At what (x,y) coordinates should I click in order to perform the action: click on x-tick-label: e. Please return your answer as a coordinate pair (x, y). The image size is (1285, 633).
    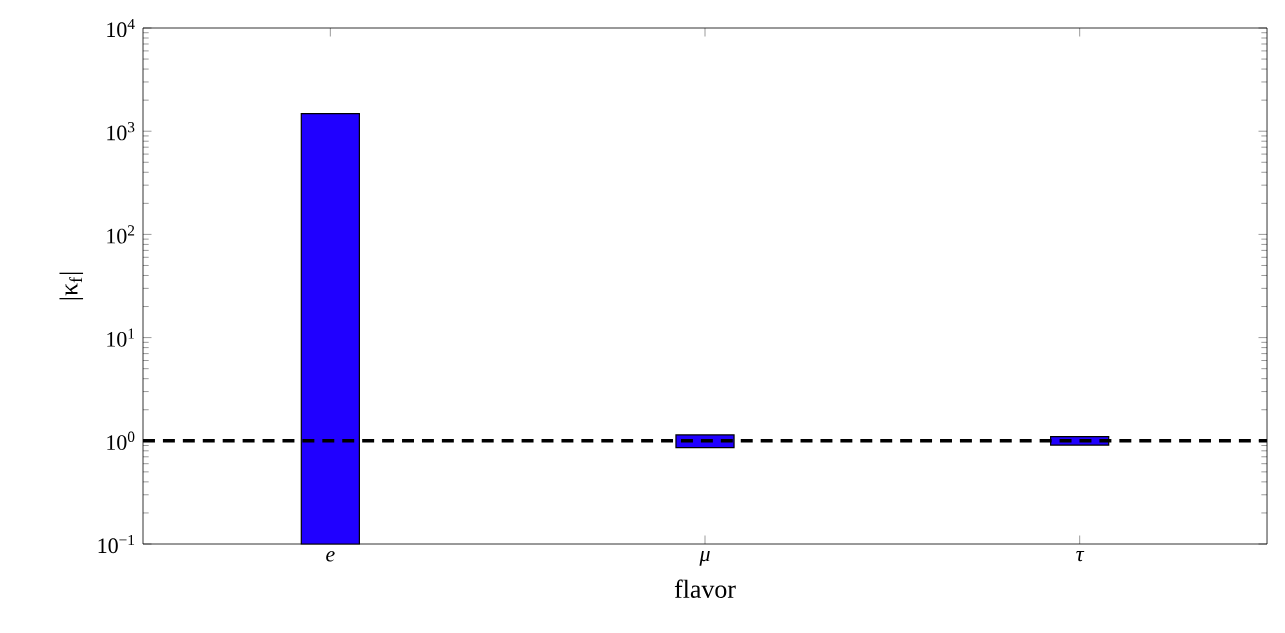
    Looking at the image, I should click on (330, 556).